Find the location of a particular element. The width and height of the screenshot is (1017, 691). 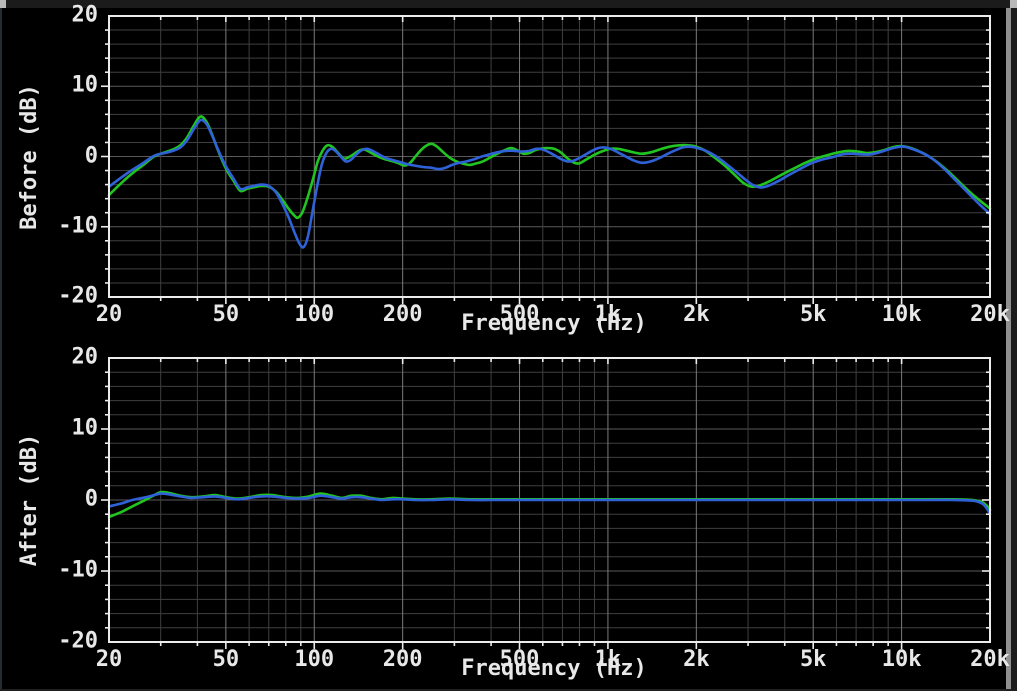

before-green-trace is located at coordinates (549, 167).